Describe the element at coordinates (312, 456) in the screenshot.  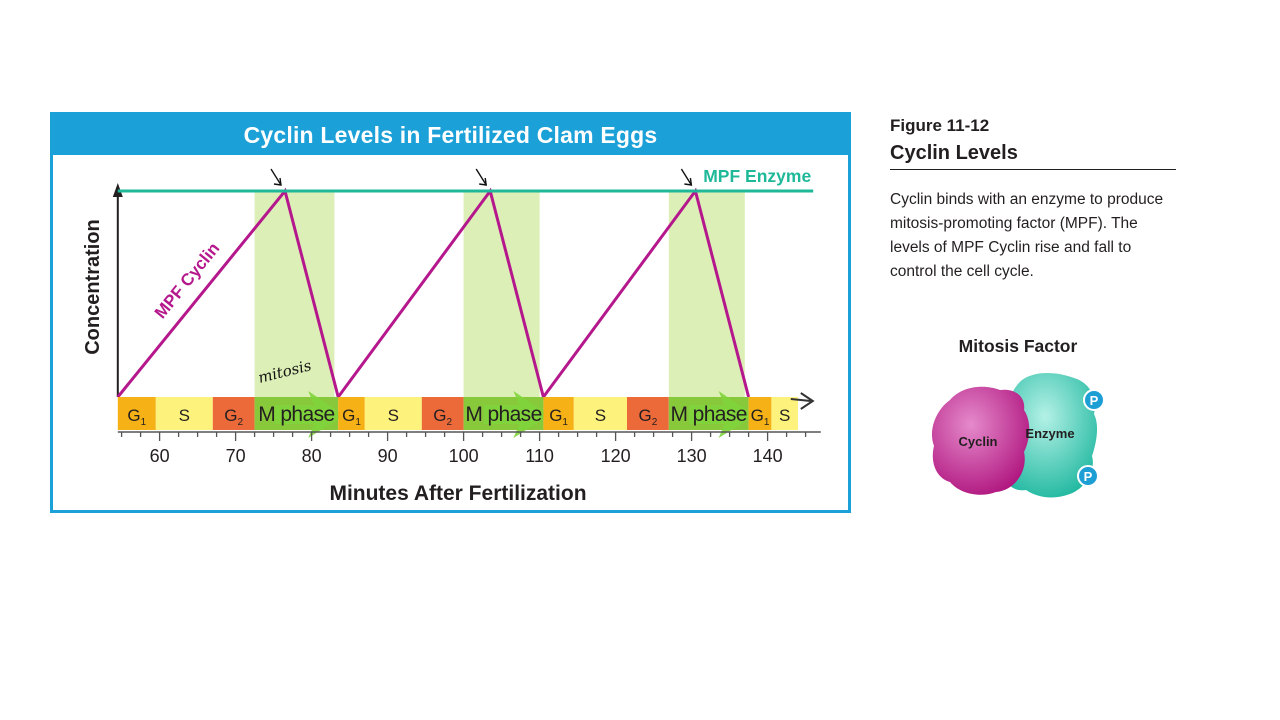
I see `x-tick-label: 80` at that location.